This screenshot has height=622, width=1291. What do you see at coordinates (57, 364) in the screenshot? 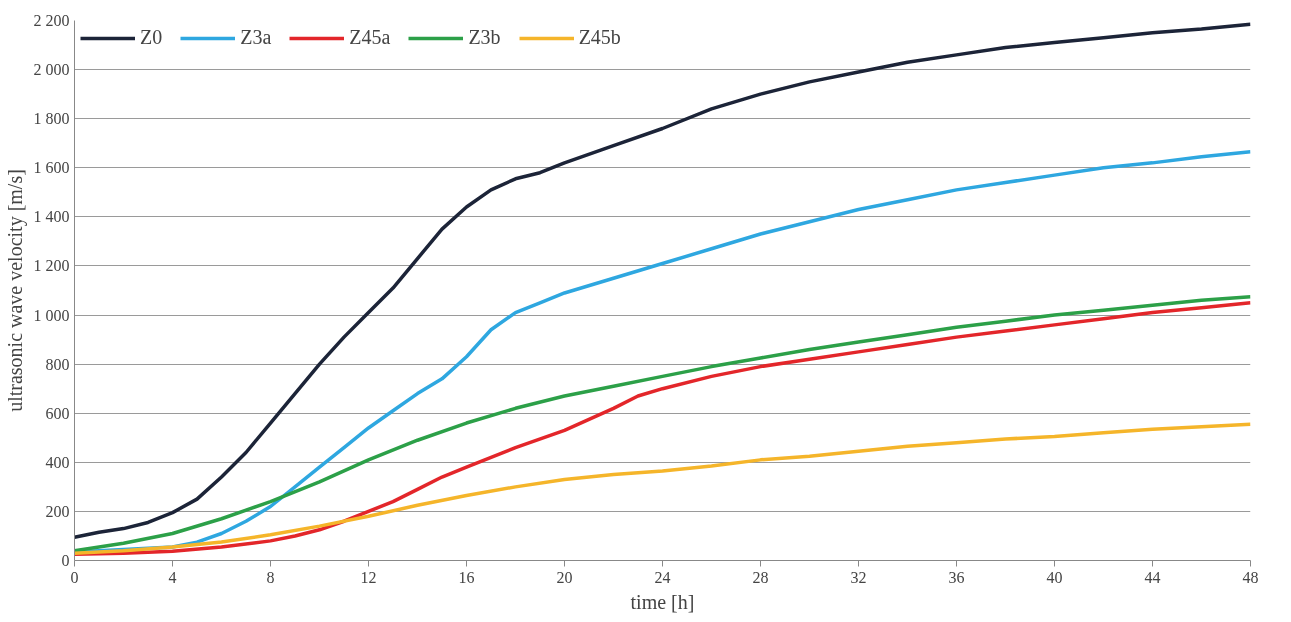
I see `y-tick-label: 800` at bounding box center [57, 364].